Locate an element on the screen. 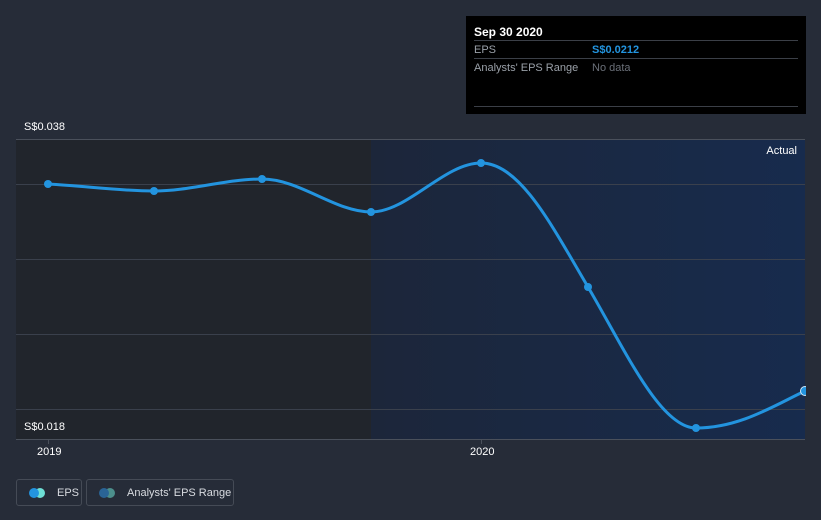 The height and width of the screenshot is (520, 821). tooltip-row-range: Analysts' EPS Range No data is located at coordinates (636, 67).